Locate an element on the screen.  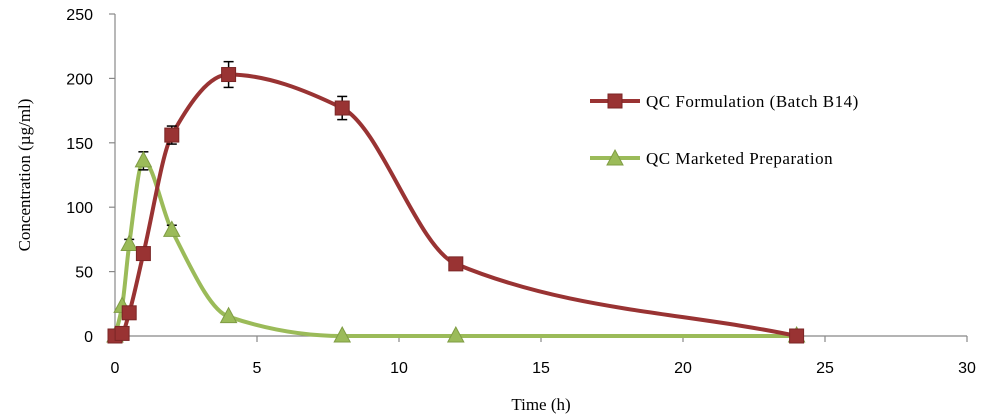
legend-label-formulation: QC Formulation (Batch B14) is located at coordinates (752, 101).